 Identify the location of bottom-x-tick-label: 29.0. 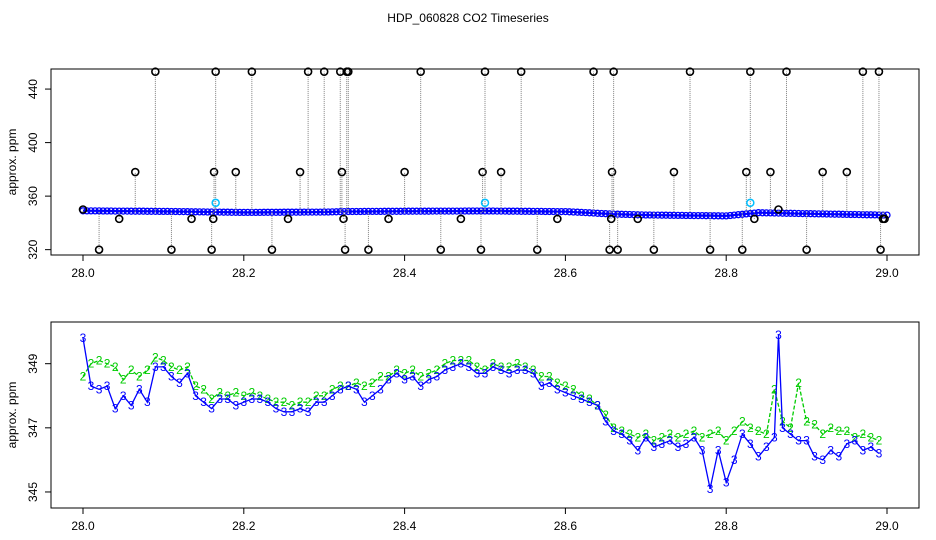
(887, 526).